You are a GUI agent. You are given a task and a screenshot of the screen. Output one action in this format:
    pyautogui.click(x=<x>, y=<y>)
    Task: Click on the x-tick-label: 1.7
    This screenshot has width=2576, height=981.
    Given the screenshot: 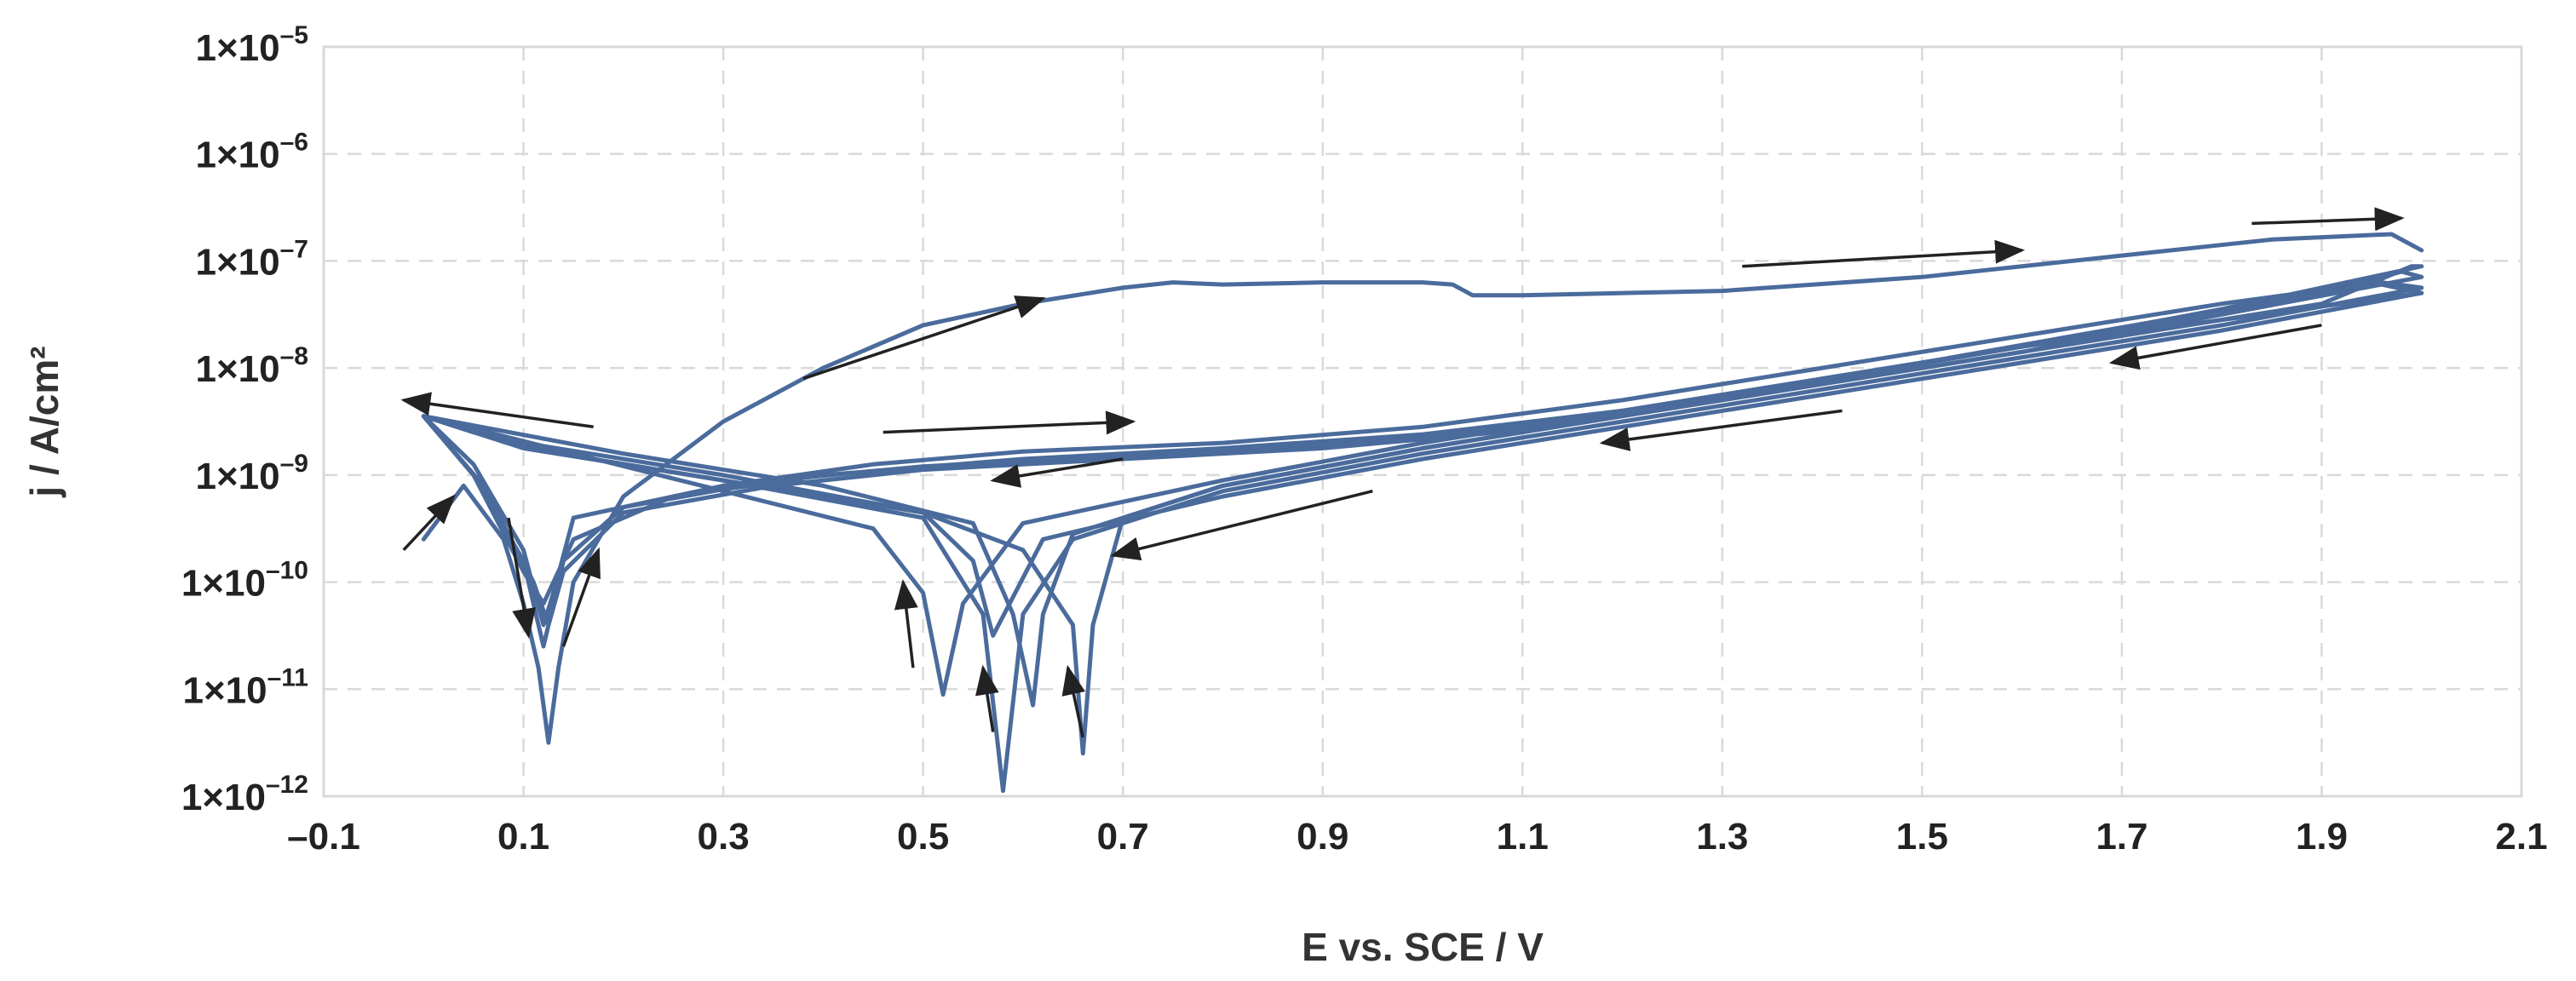 What is the action you would take?
    pyautogui.click(x=2122, y=837)
    